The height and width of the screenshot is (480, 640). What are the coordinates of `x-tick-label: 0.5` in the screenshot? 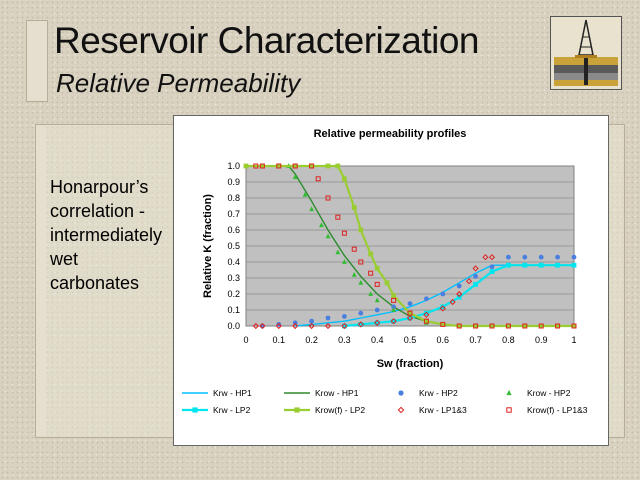 It's located at (410, 340).